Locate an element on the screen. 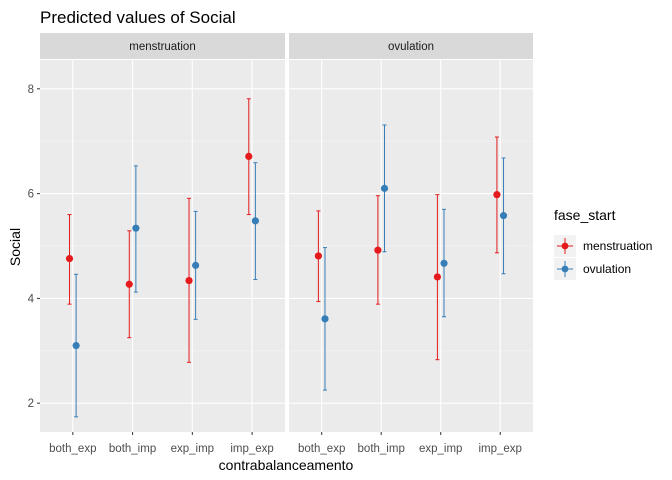 The width and height of the screenshot is (672, 480). y-tick-label: 6 is located at coordinates (31, 195).